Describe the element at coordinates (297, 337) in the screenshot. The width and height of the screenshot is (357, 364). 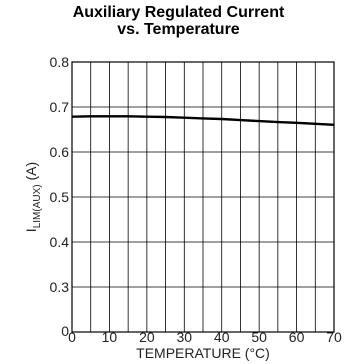
I see `x-tick-label: 60` at that location.